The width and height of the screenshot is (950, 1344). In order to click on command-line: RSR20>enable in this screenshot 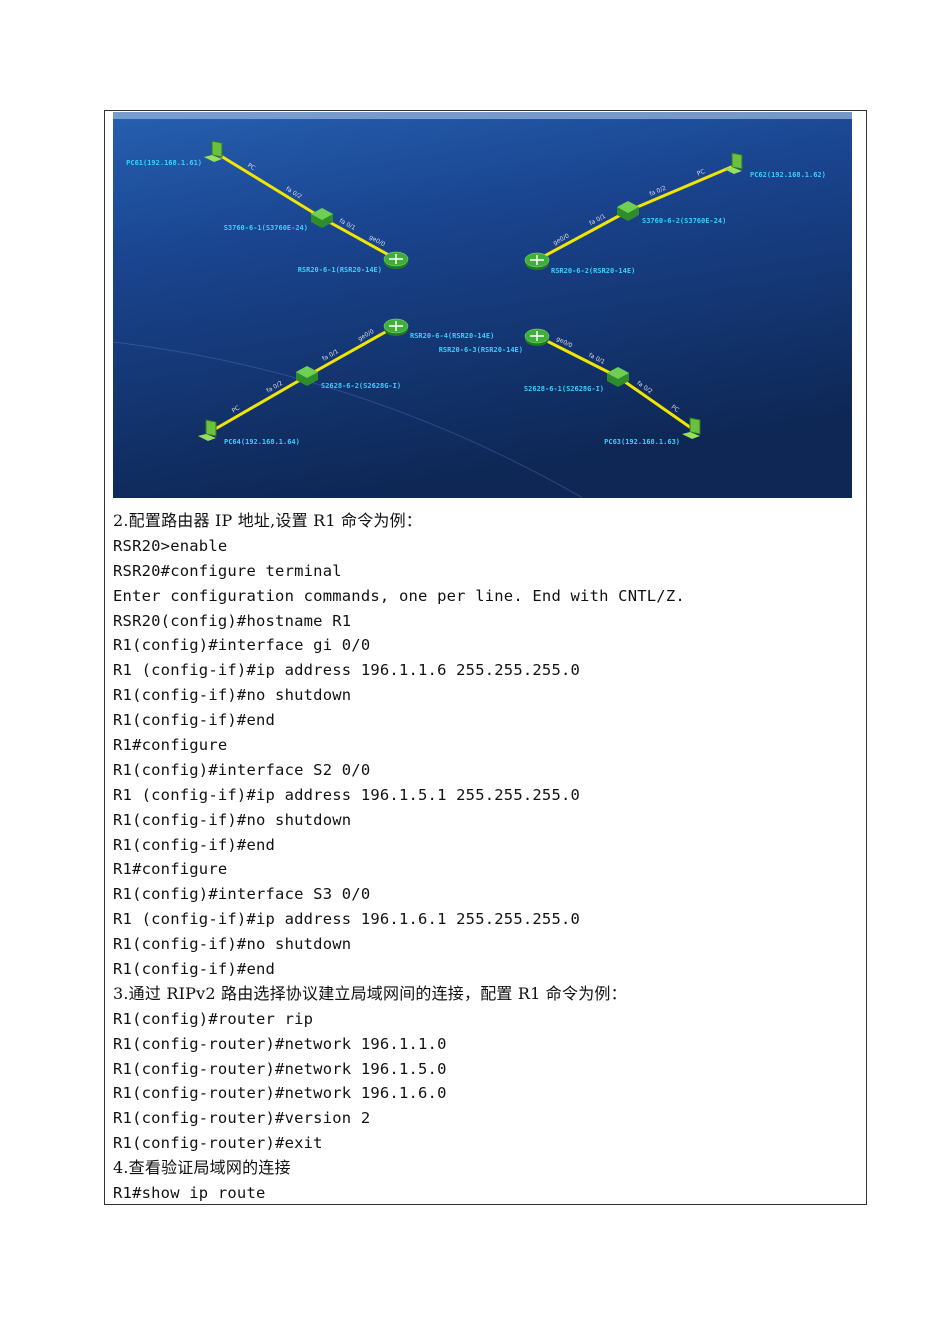, I will do `click(170, 545)`.